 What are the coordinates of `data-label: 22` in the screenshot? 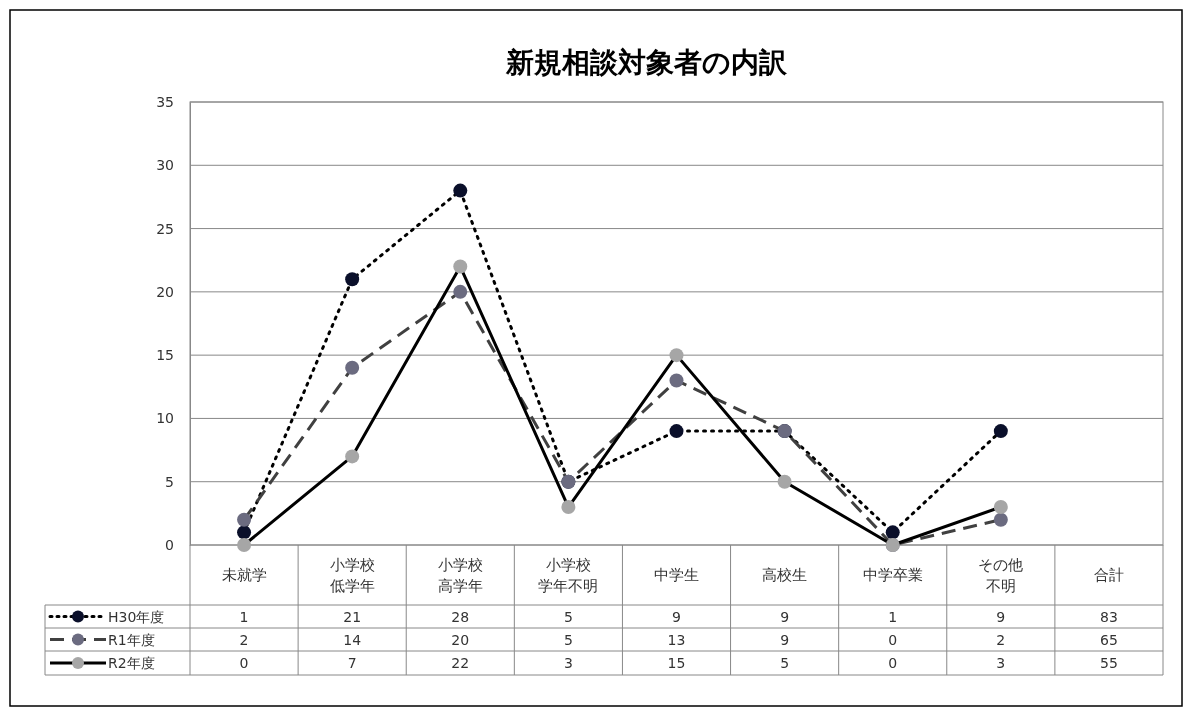 It's located at (460, 663).